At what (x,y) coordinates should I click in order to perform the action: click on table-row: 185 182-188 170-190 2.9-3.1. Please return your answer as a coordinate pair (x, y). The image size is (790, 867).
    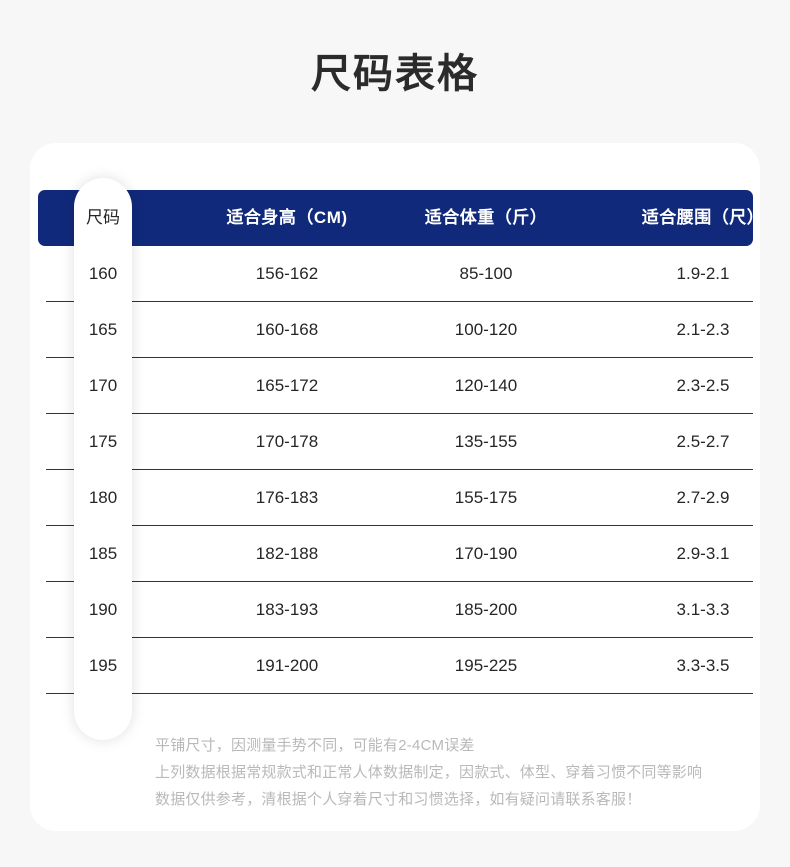
    Looking at the image, I should click on (399, 554).